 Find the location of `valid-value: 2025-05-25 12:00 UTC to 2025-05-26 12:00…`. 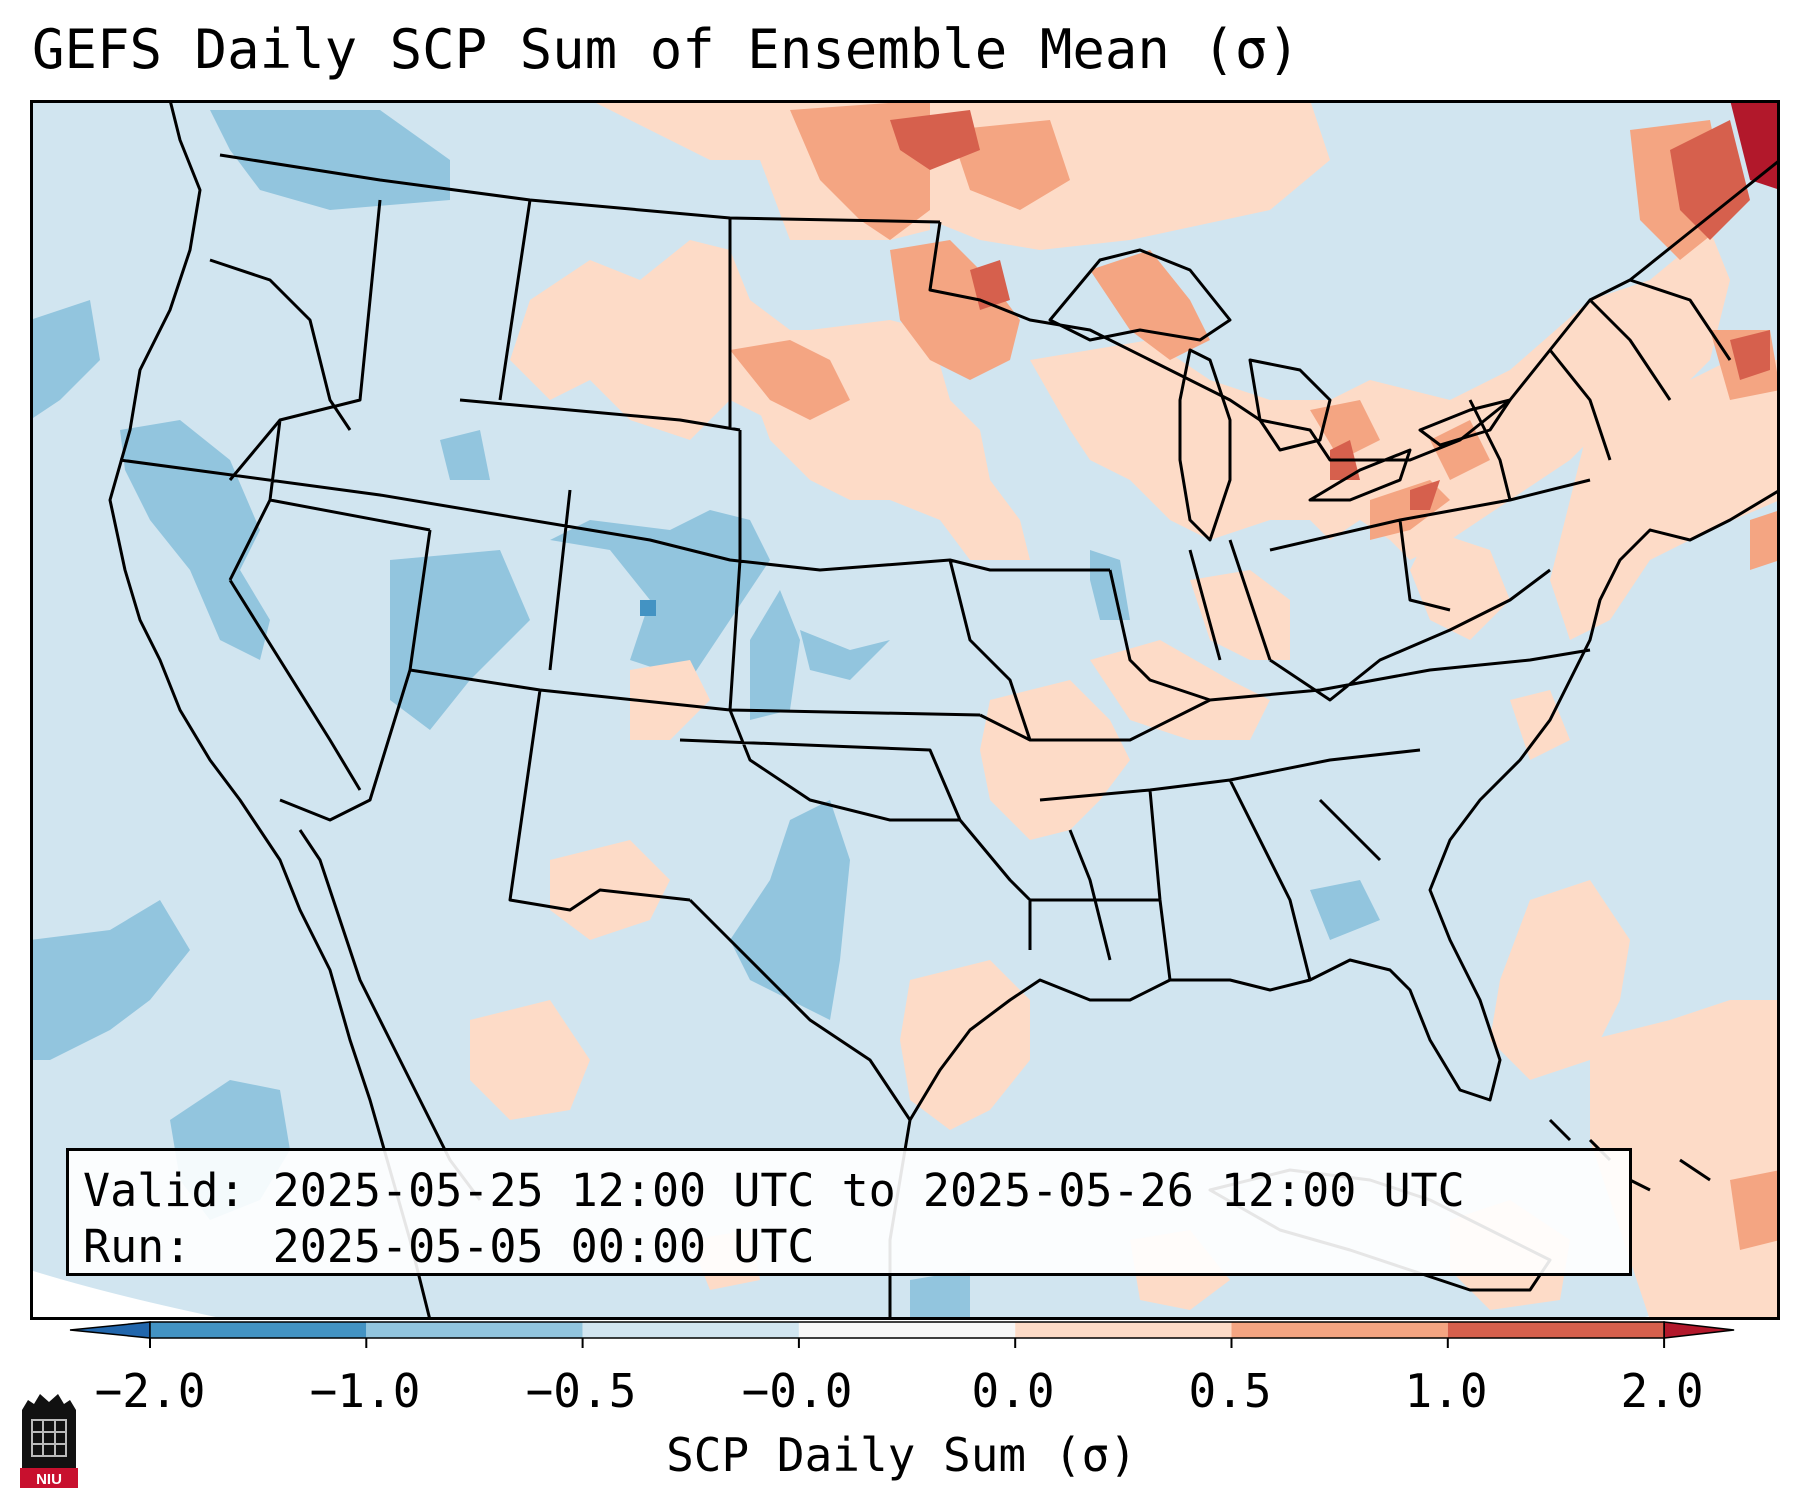

valid-value: 2025-05-25 12:00 UTC to 2025-05-26 12:00… is located at coordinates (868, 1190).